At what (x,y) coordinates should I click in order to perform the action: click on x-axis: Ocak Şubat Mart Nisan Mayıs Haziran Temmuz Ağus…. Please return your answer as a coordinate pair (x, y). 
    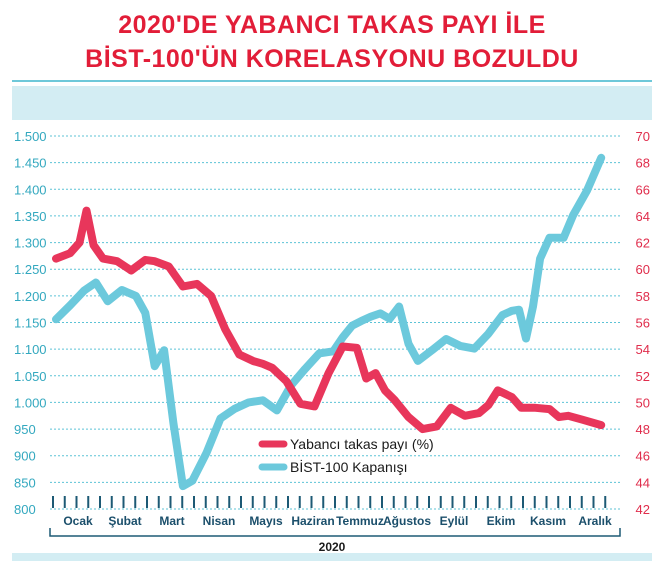
    Looking at the image, I should click on (335, 516).